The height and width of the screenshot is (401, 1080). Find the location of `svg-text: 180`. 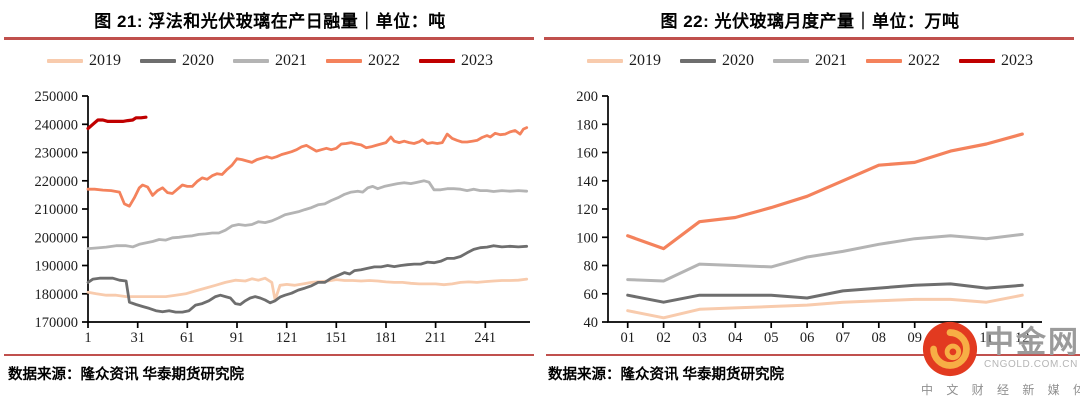

svg-text: 180 is located at coordinates (587, 125).